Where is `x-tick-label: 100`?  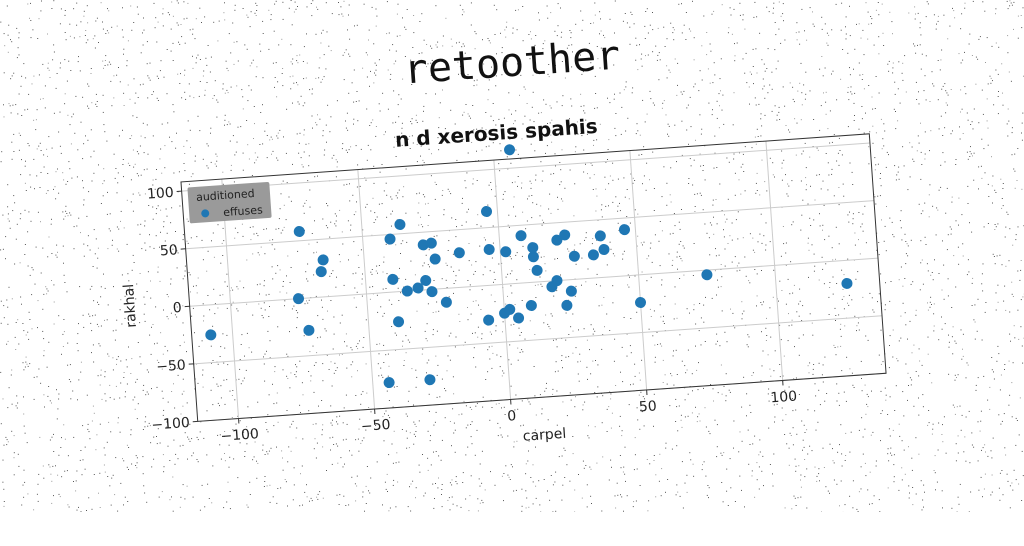
x-tick-label: 100 is located at coordinates (784, 398).